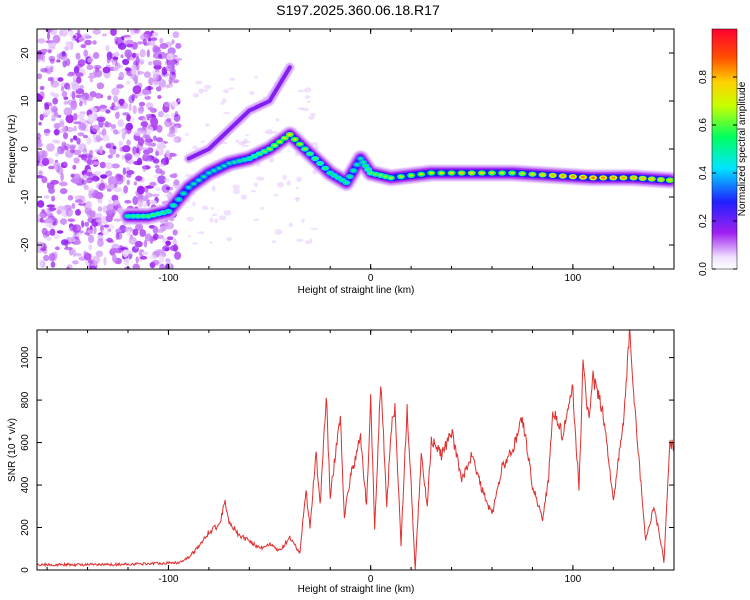 Image resolution: width=750 pixels, height=600 pixels. I want to click on spectrogram-ytick-label: -20, so click(25, 244).